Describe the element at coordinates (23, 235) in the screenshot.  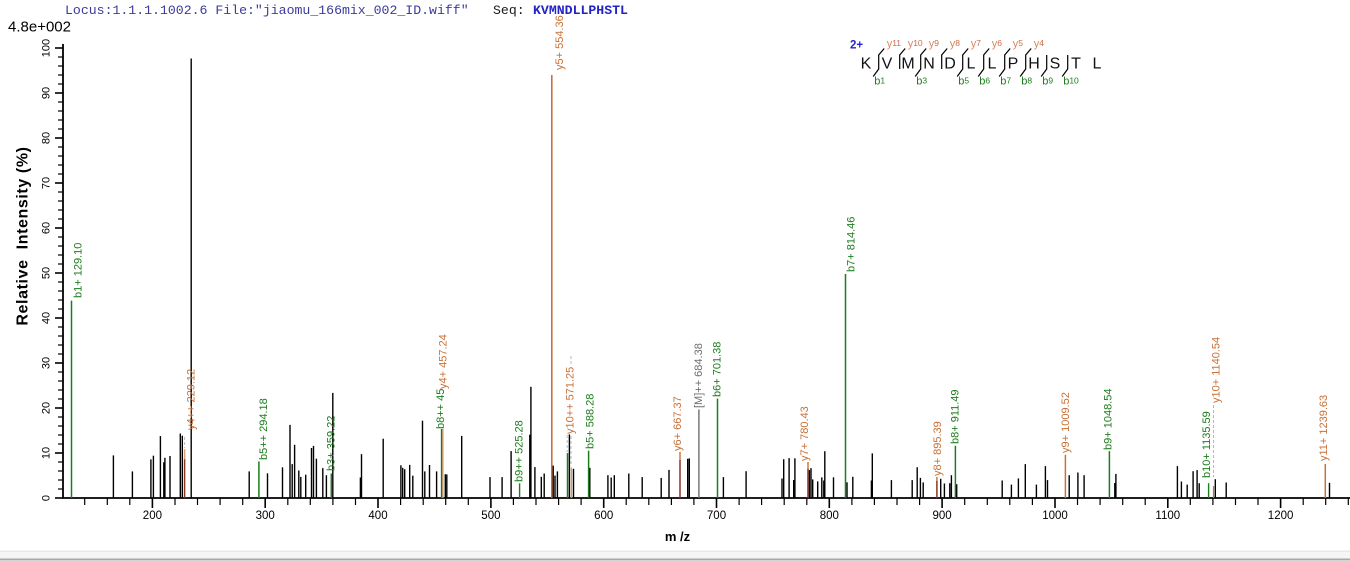
I see `svg-text: Relative Intensity (%)` at that location.